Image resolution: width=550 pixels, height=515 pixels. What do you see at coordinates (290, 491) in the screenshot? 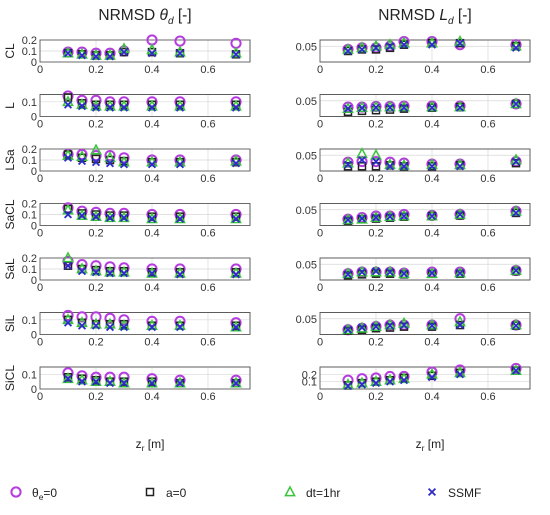
I see `legend-marker-dt` at bounding box center [290, 491].